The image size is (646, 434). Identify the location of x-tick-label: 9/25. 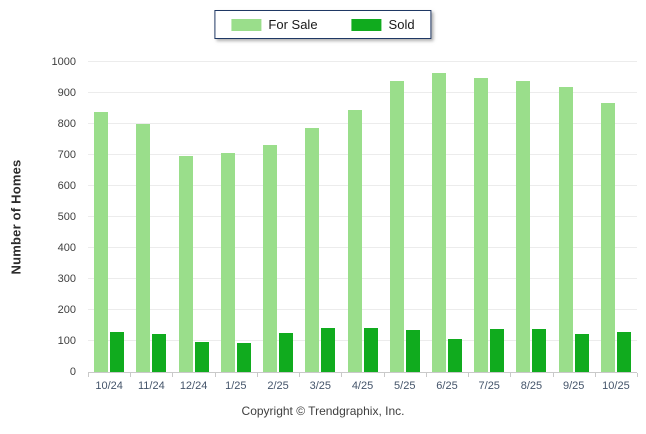
(573, 386).